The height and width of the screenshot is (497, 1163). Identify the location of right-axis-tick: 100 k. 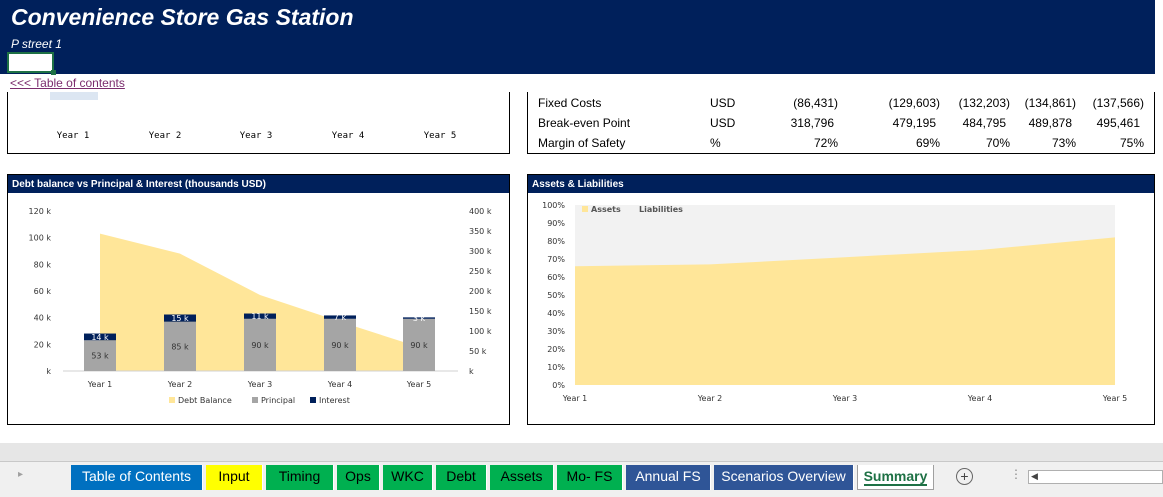
(480, 331).